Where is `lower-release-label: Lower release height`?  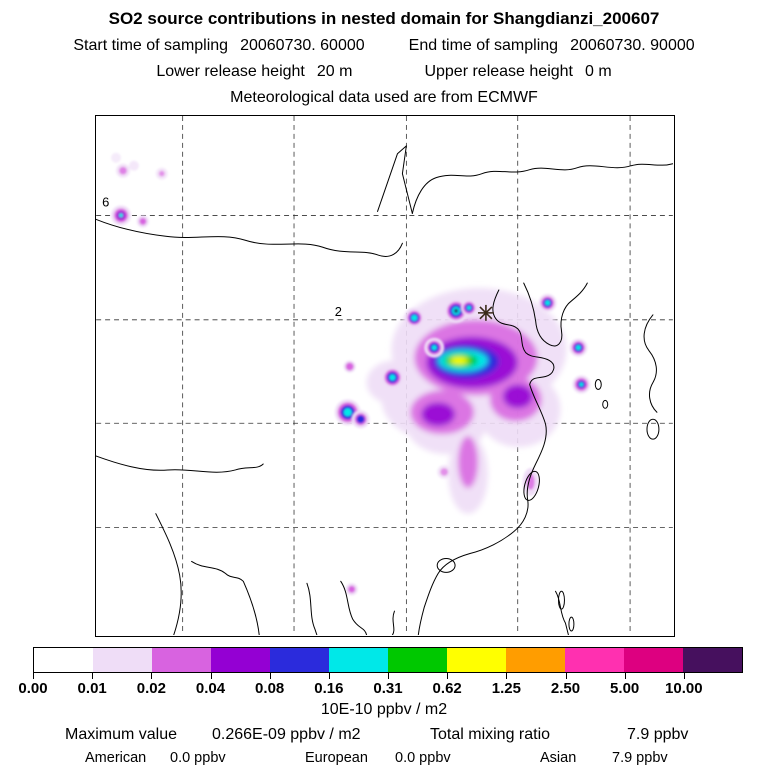
lower-release-label: Lower release height is located at coordinates (230, 71).